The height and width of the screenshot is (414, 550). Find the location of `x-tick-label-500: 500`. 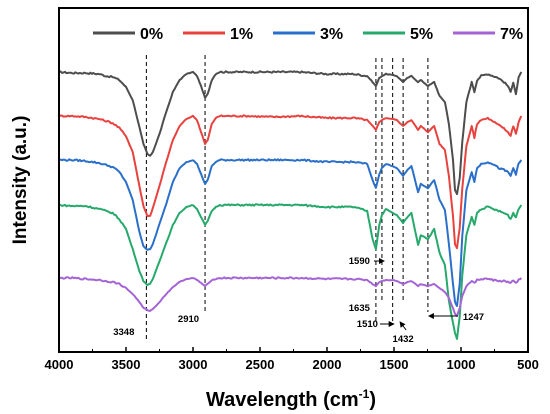

x-tick-label-500: 500 is located at coordinates (528, 364).